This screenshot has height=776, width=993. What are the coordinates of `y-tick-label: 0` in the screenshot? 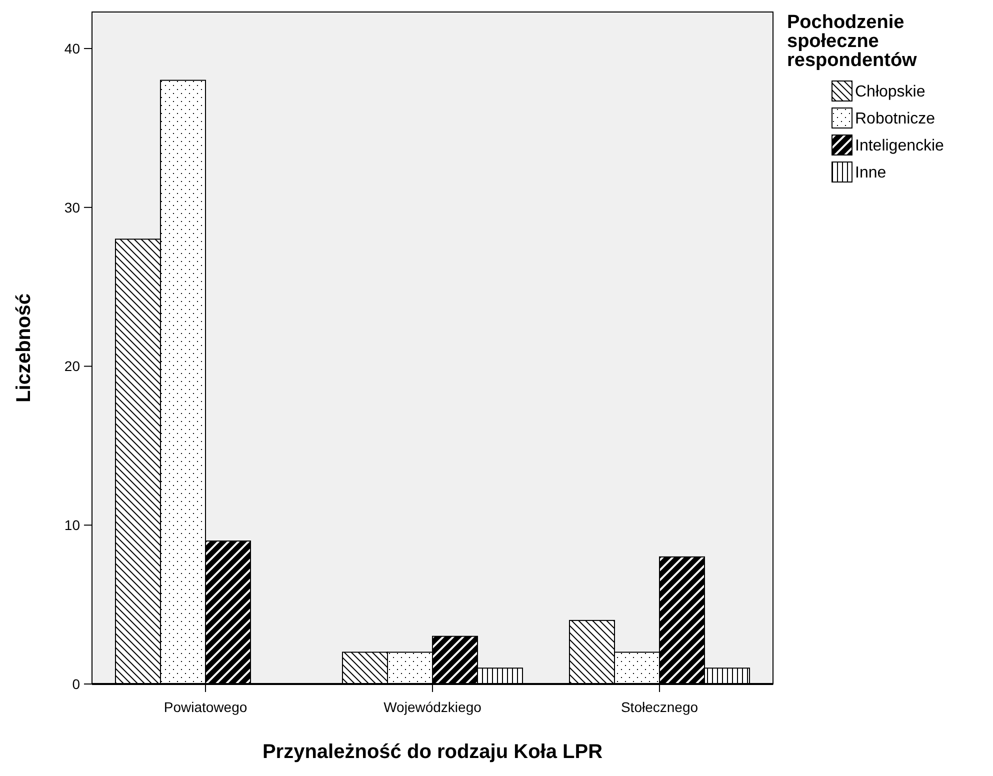 It's located at (76, 684).